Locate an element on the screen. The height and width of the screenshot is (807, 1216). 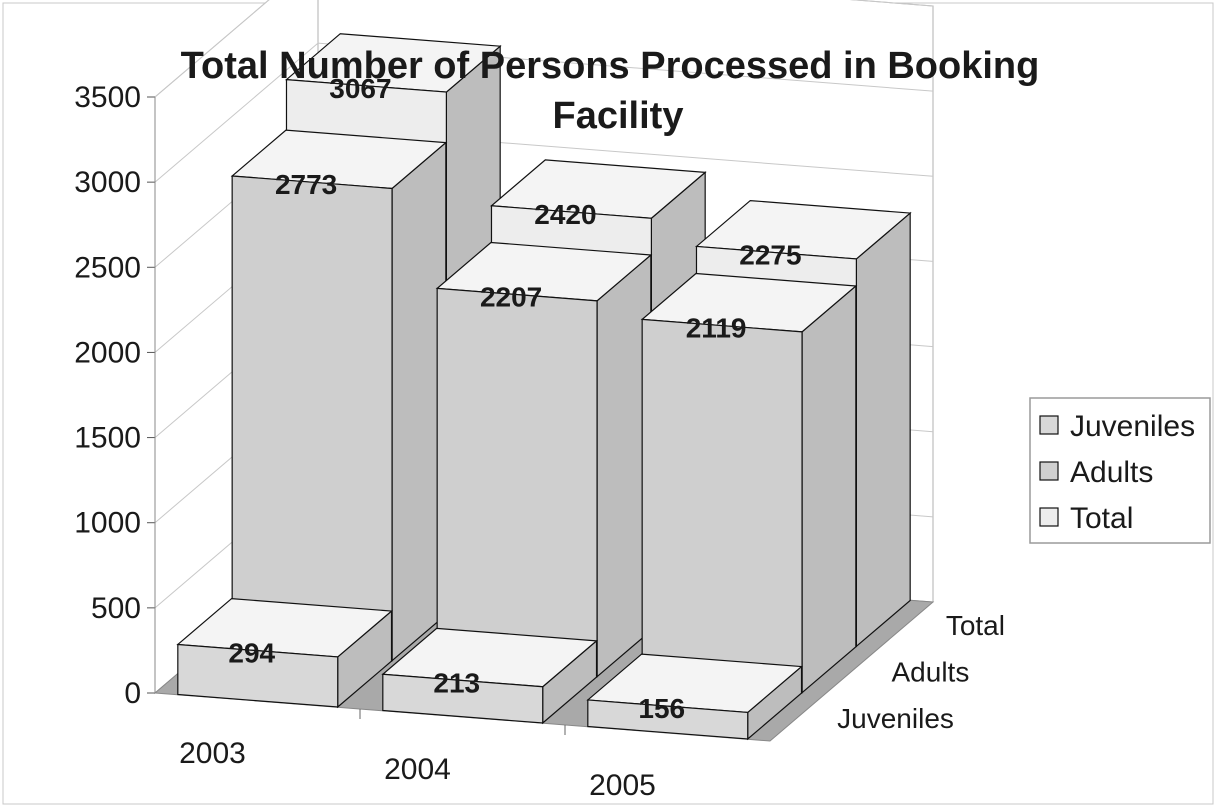
bar-juveniles-2004 is located at coordinates (490, 676).